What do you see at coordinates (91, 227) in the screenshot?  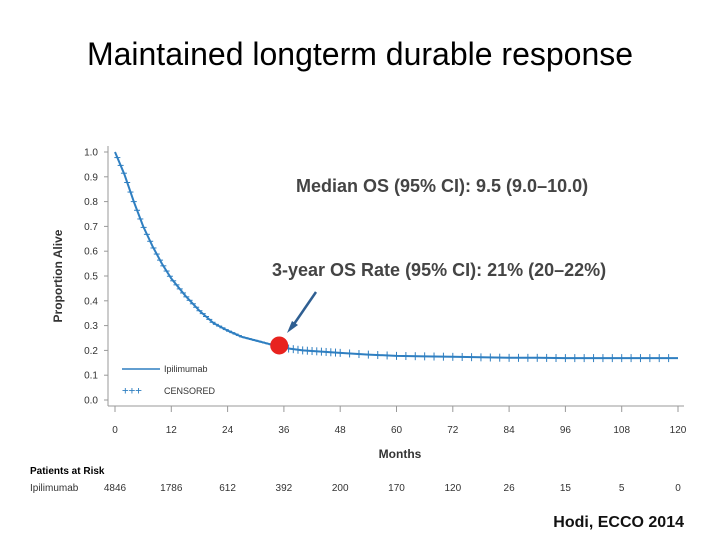 I see `y-tick-label: 0.7` at bounding box center [91, 227].